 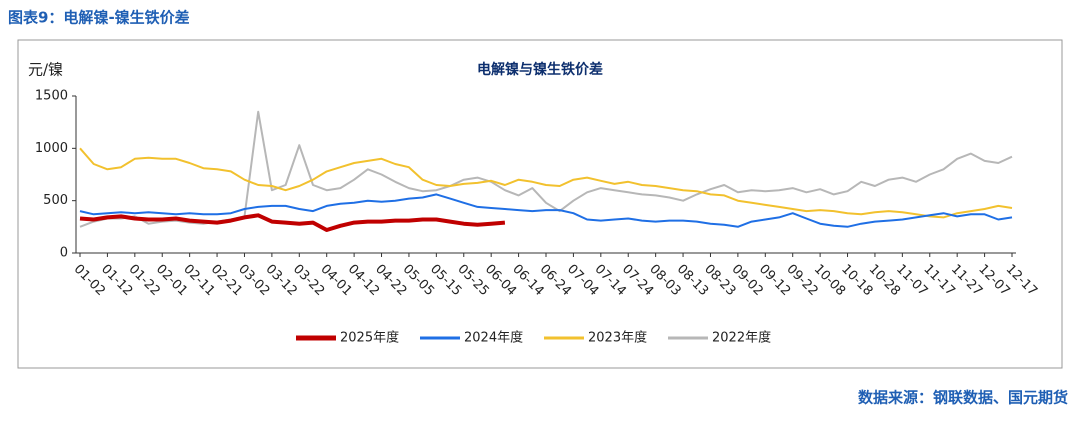 What do you see at coordinates (493, 338) in the screenshot?
I see `legend-label: 2024年度` at bounding box center [493, 338].